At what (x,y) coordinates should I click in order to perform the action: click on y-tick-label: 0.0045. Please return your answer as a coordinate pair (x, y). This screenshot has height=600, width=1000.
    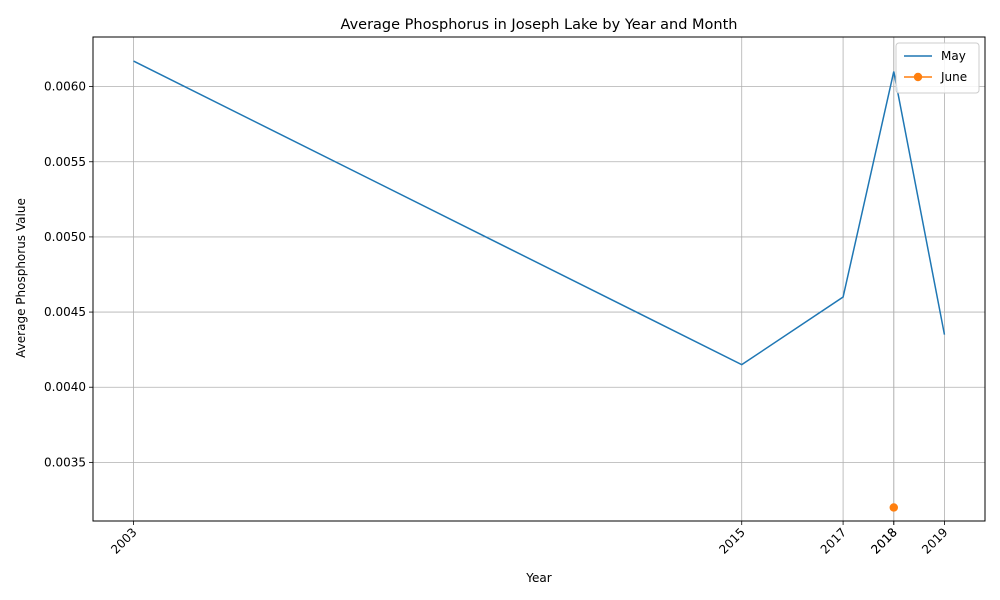
    Looking at the image, I should click on (65, 312).